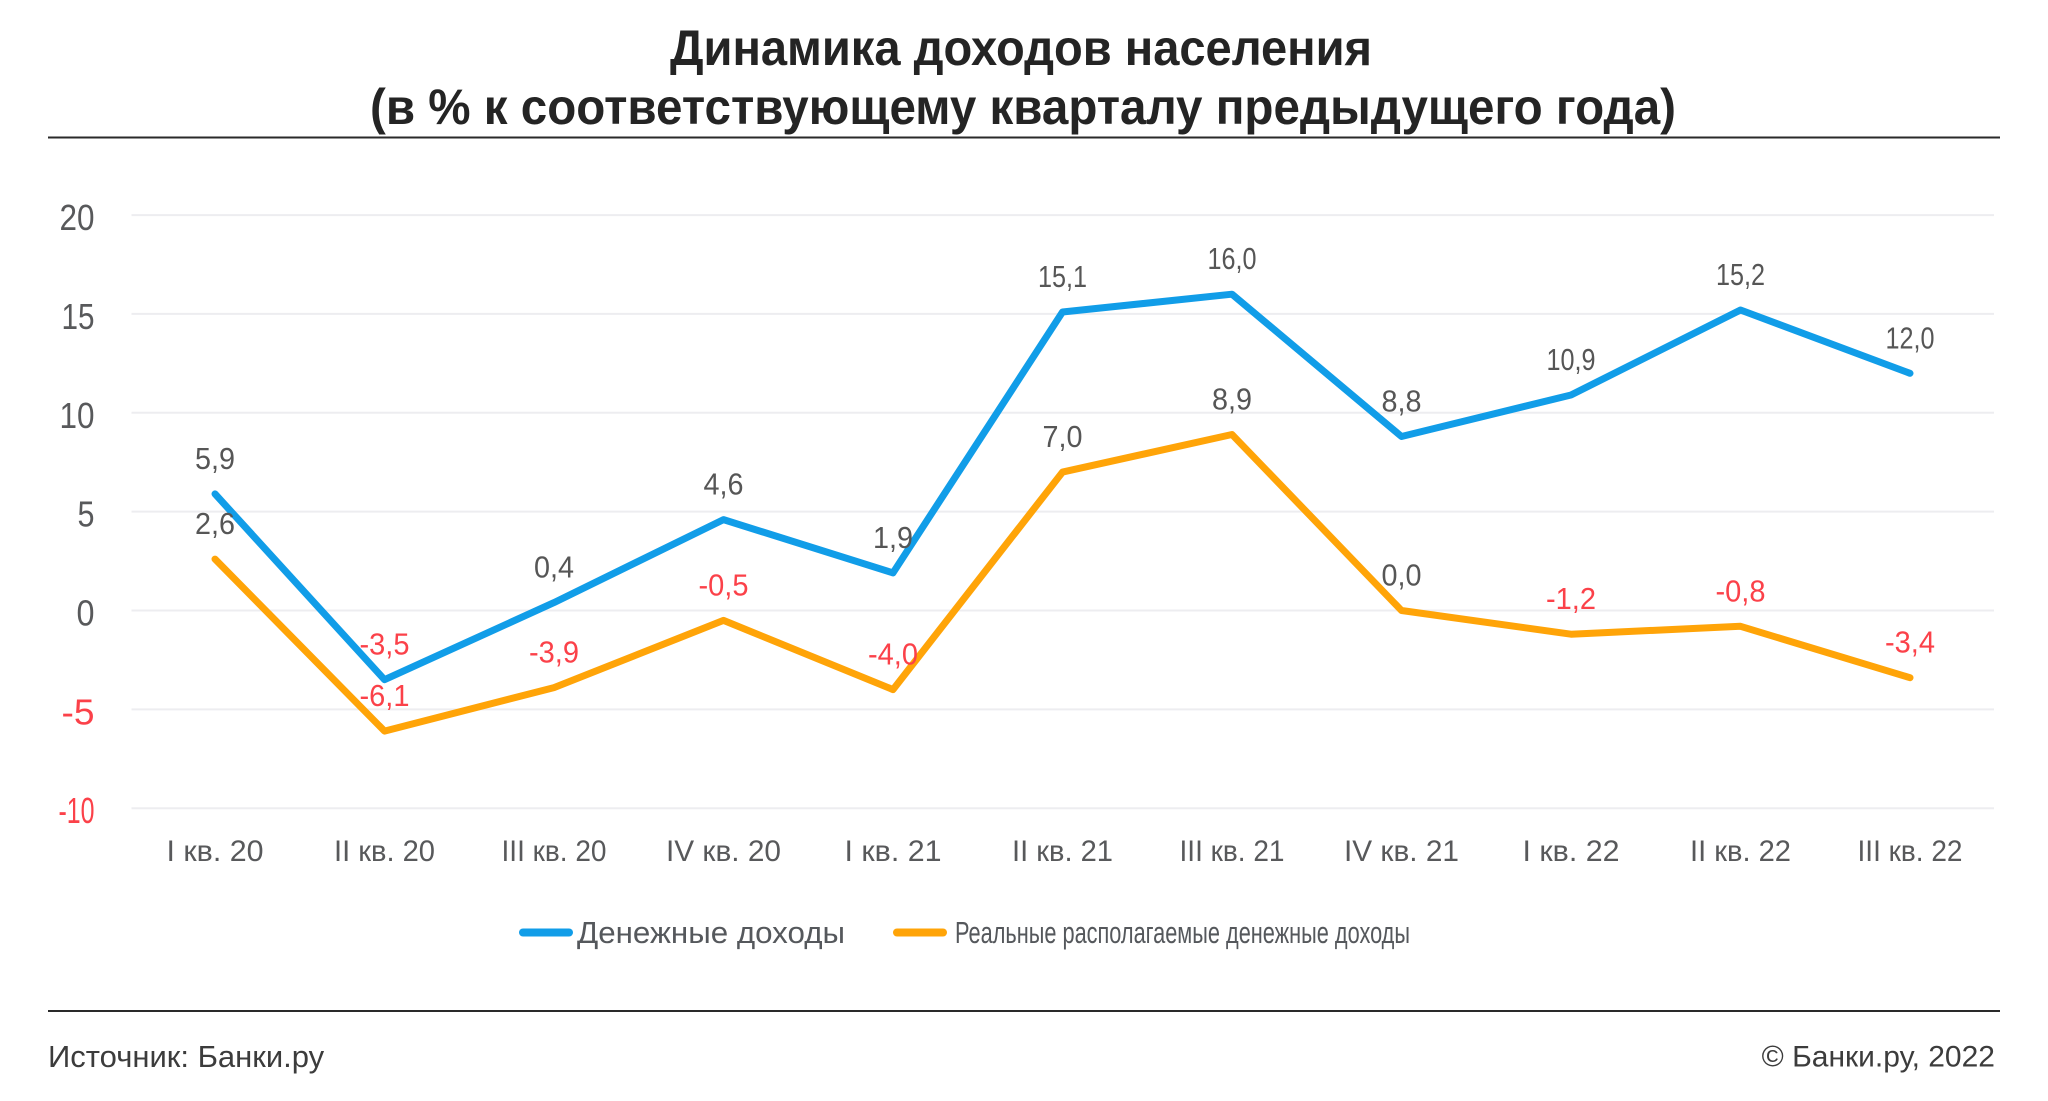 The height and width of the screenshot is (1101, 2048). What do you see at coordinates (1878, 1057) in the screenshot?
I see `svg-text: © Банки.ру, 2022` at bounding box center [1878, 1057].